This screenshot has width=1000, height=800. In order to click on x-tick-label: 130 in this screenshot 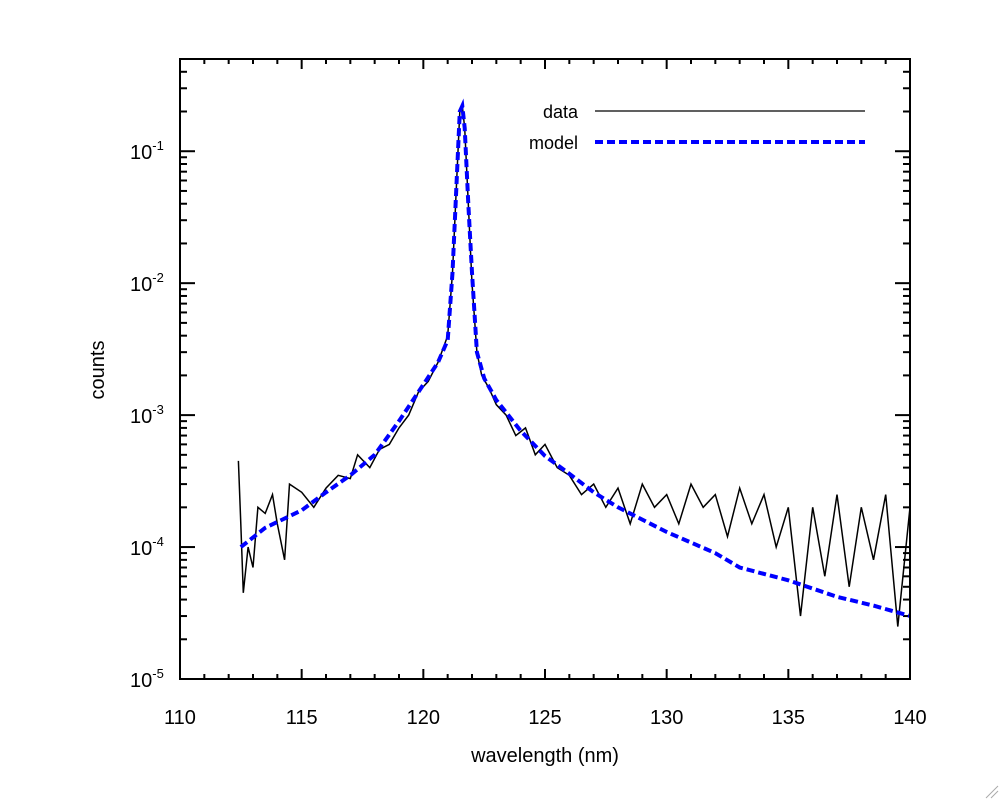, I will do `click(666, 718)`.